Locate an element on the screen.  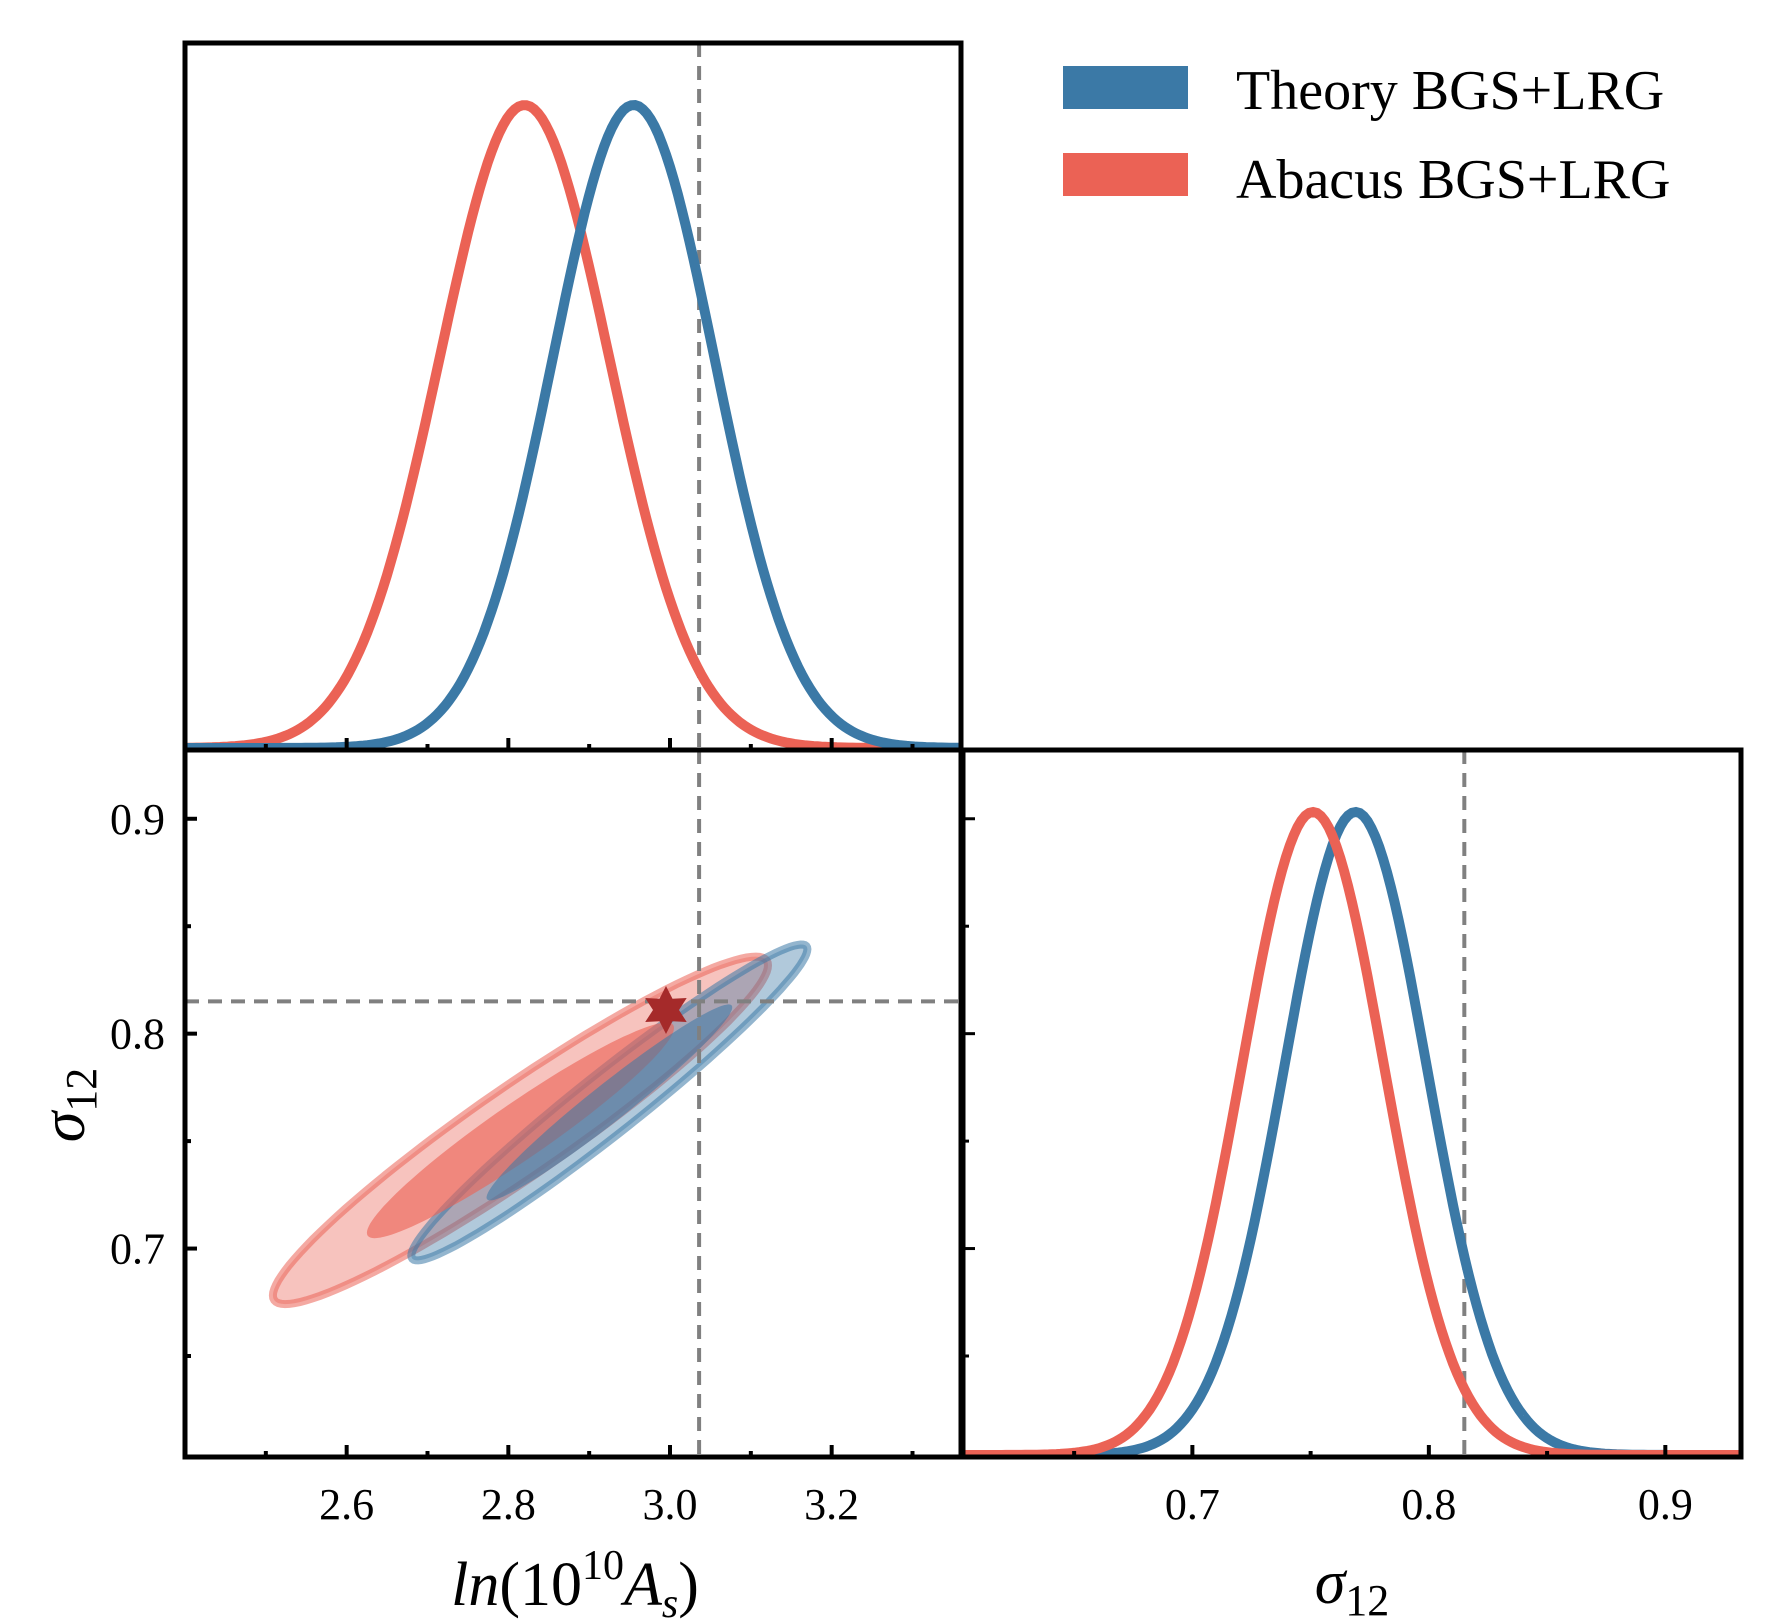
x-tick-label-lnAs: 2.6 is located at coordinates (346, 1504).